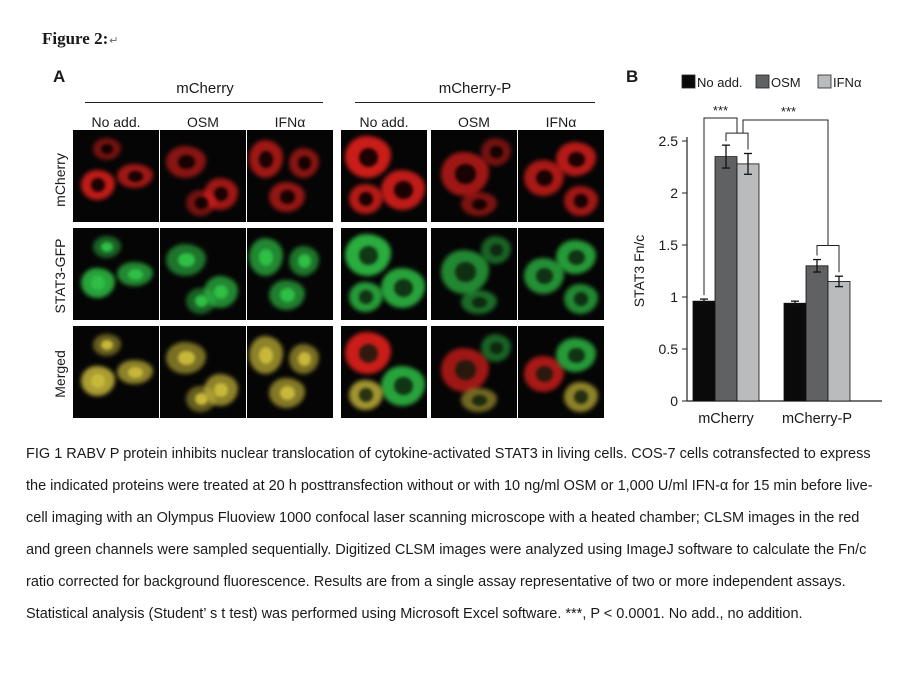 The image size is (907, 680). Describe the element at coordinates (60, 276) in the screenshot. I see `row-label-stat3-gfp: STAT3-GFP` at that location.